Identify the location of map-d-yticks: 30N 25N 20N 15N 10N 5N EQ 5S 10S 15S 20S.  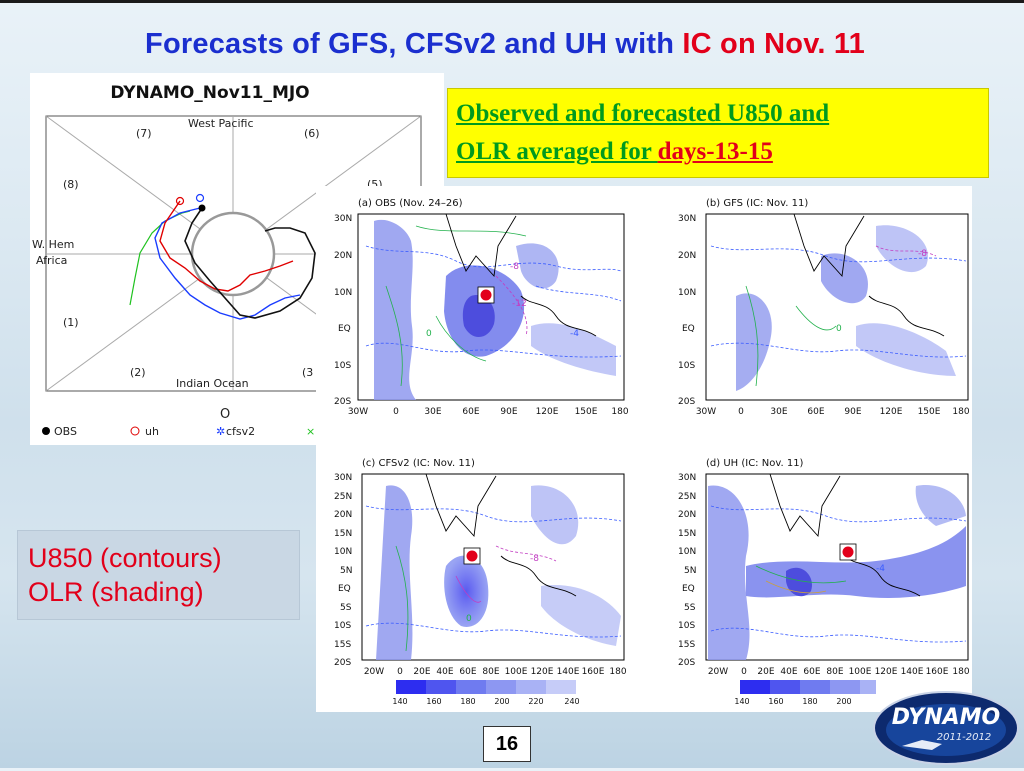
(687, 570).